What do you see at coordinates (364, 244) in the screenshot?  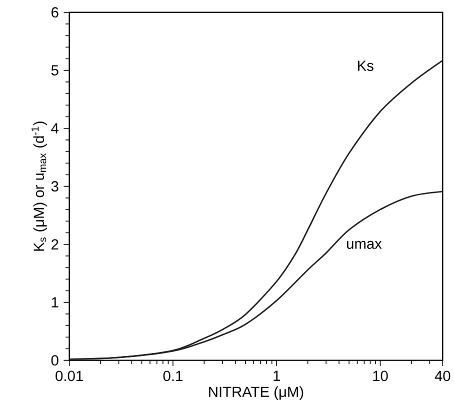 I see `series-label: umax` at bounding box center [364, 244].